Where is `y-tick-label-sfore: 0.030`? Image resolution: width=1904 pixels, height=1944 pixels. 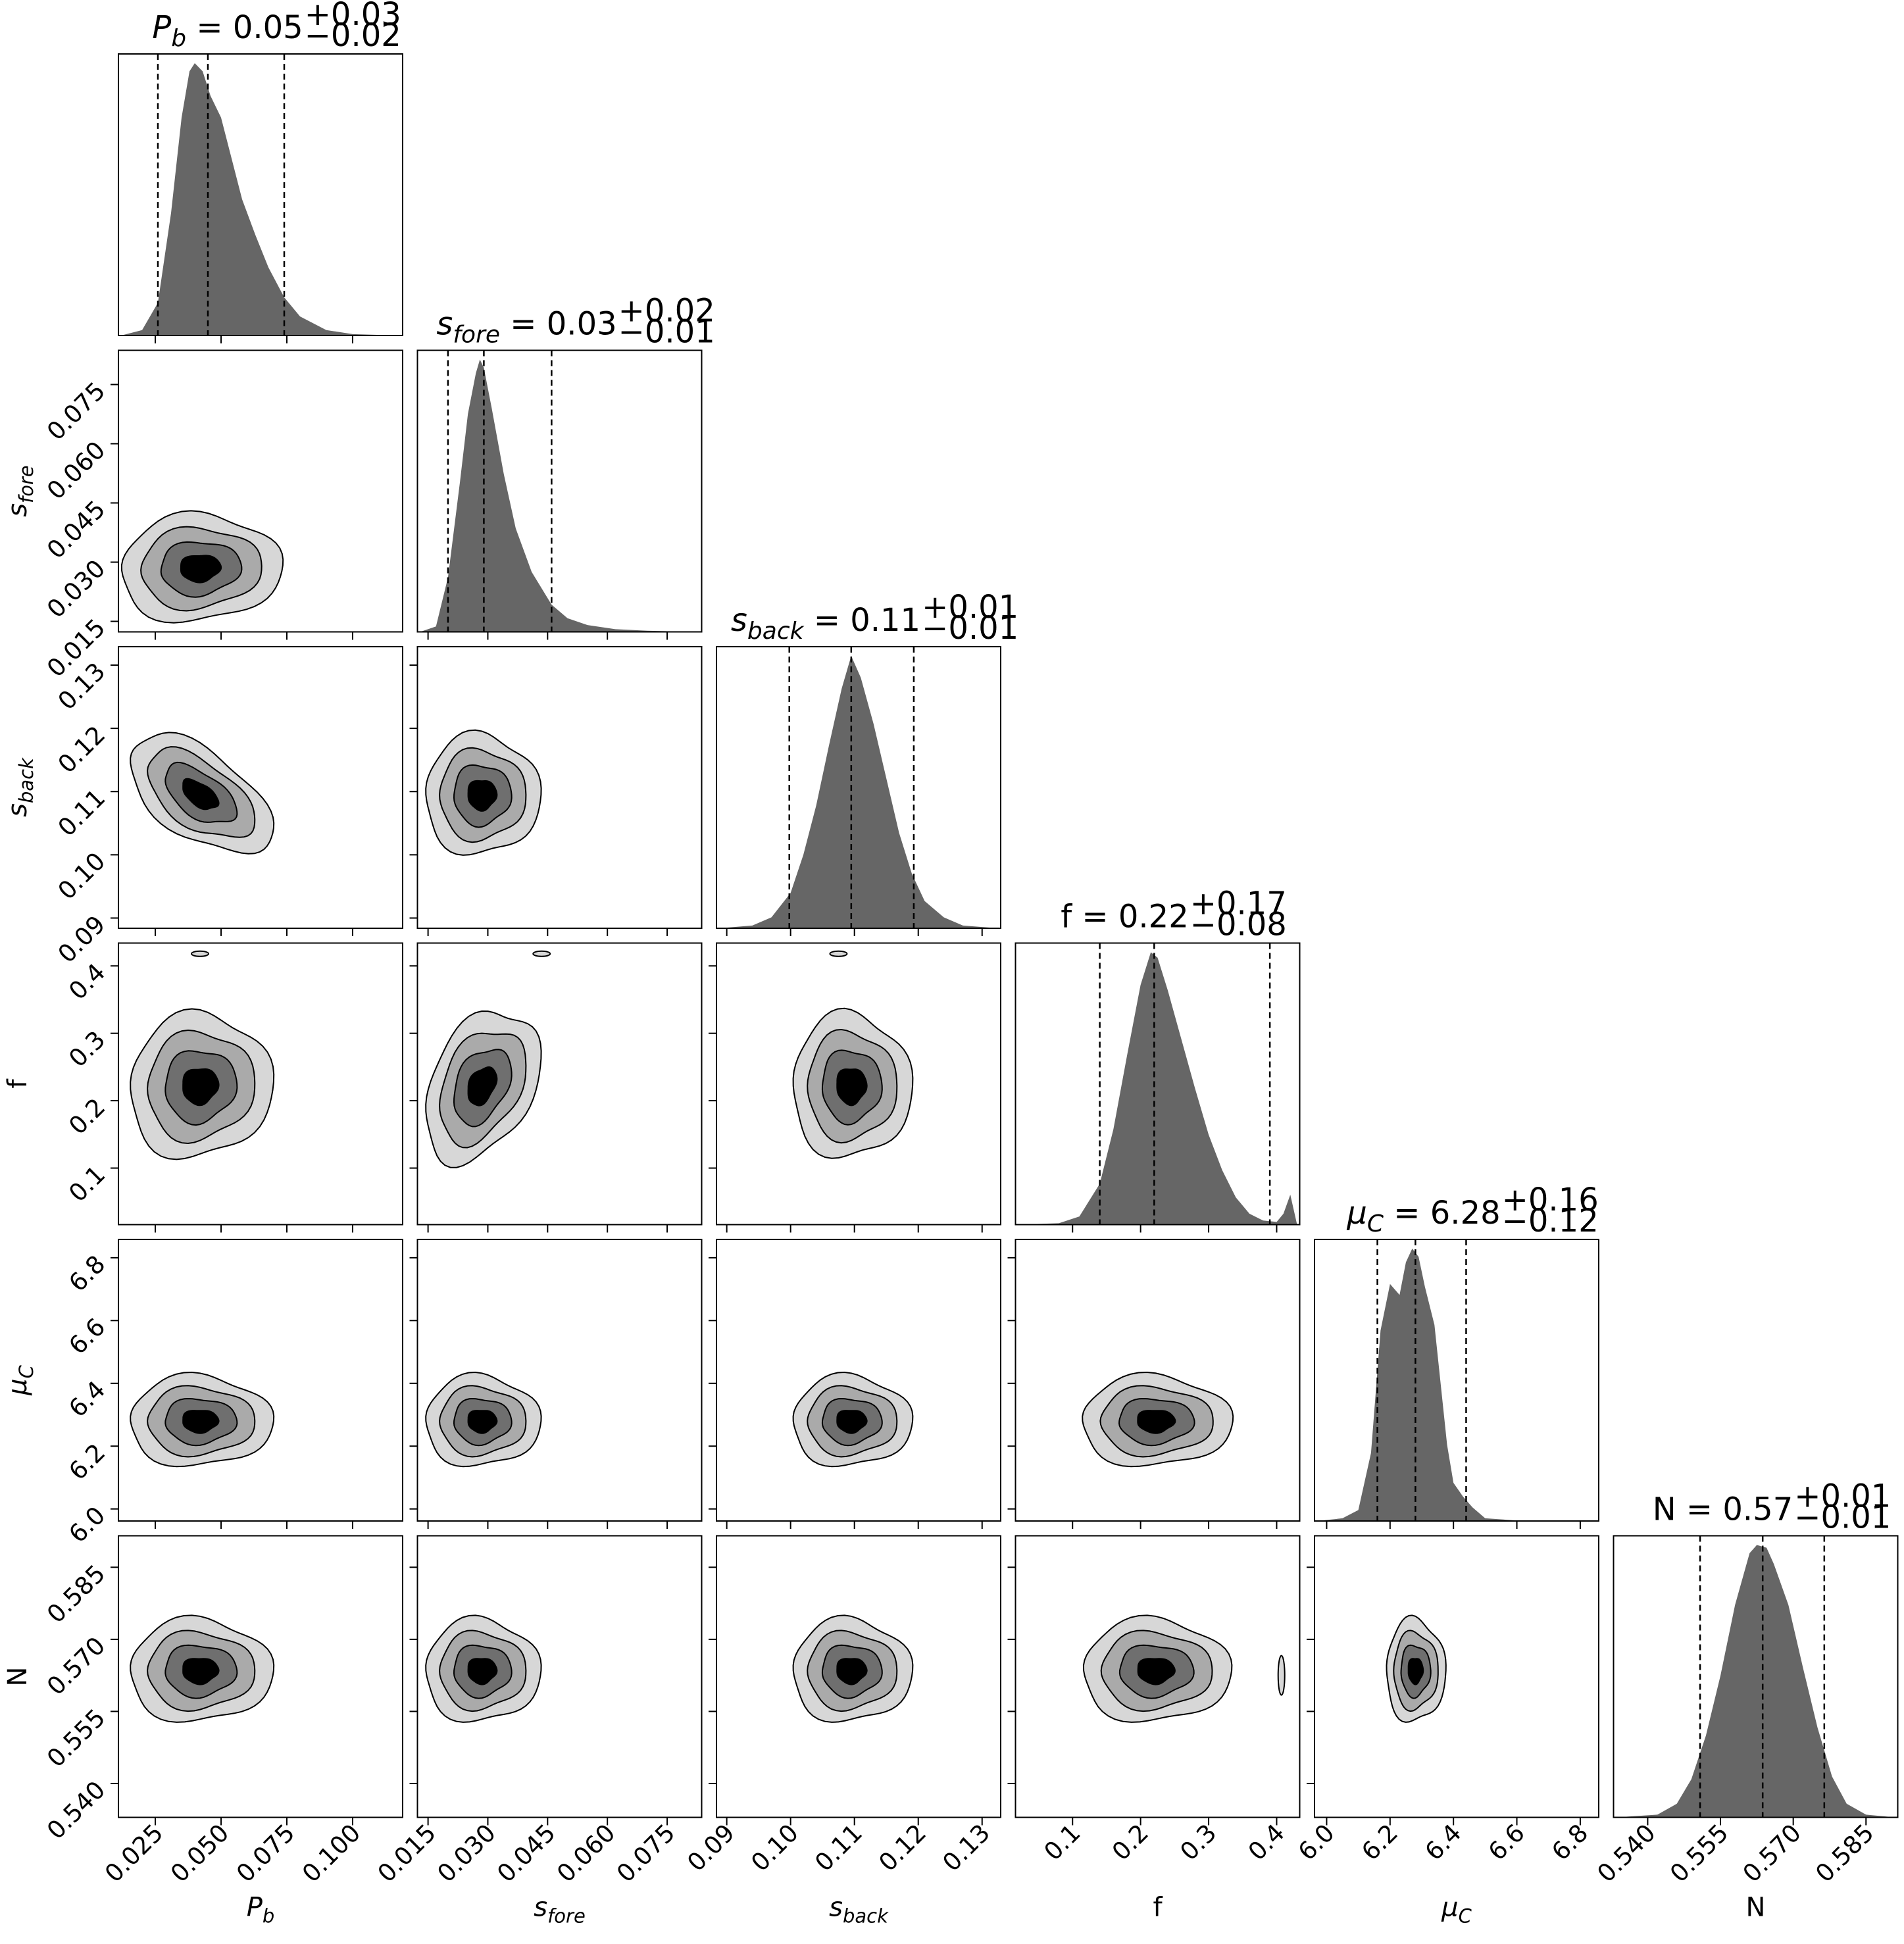
y-tick-label-sfore: 0.030 is located at coordinates (76, 588).